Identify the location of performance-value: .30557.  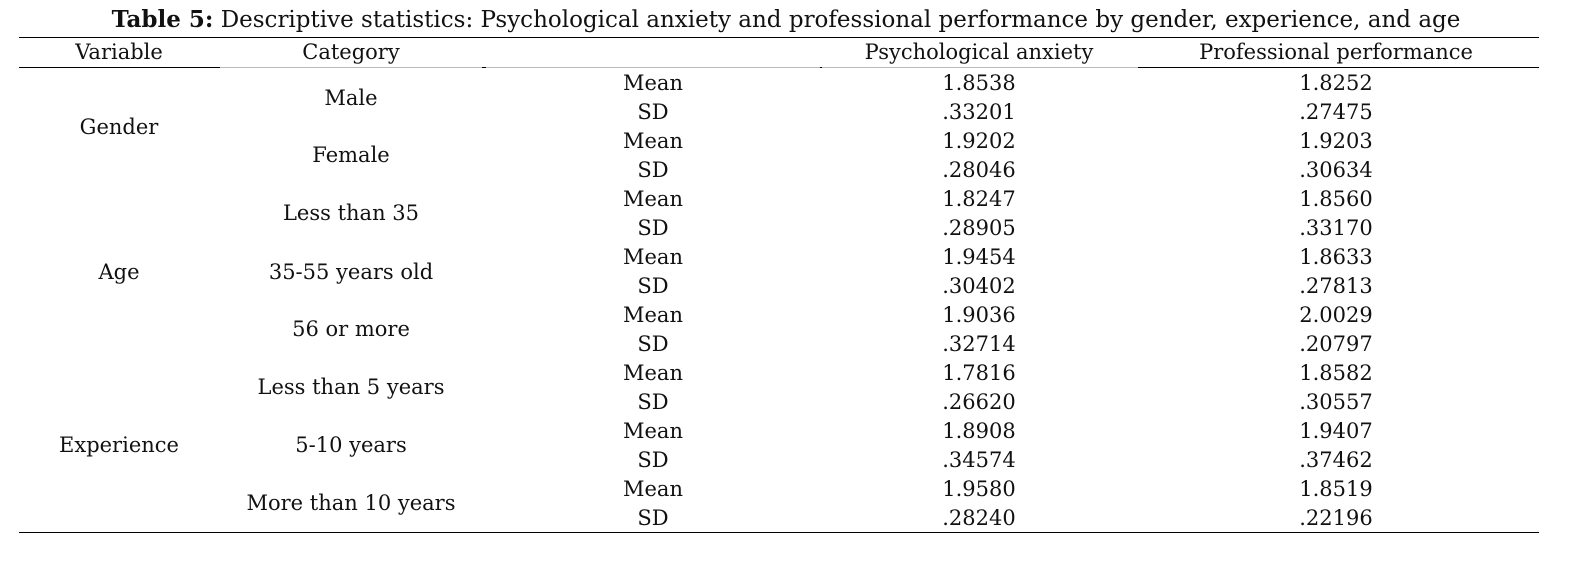
(1336, 402).